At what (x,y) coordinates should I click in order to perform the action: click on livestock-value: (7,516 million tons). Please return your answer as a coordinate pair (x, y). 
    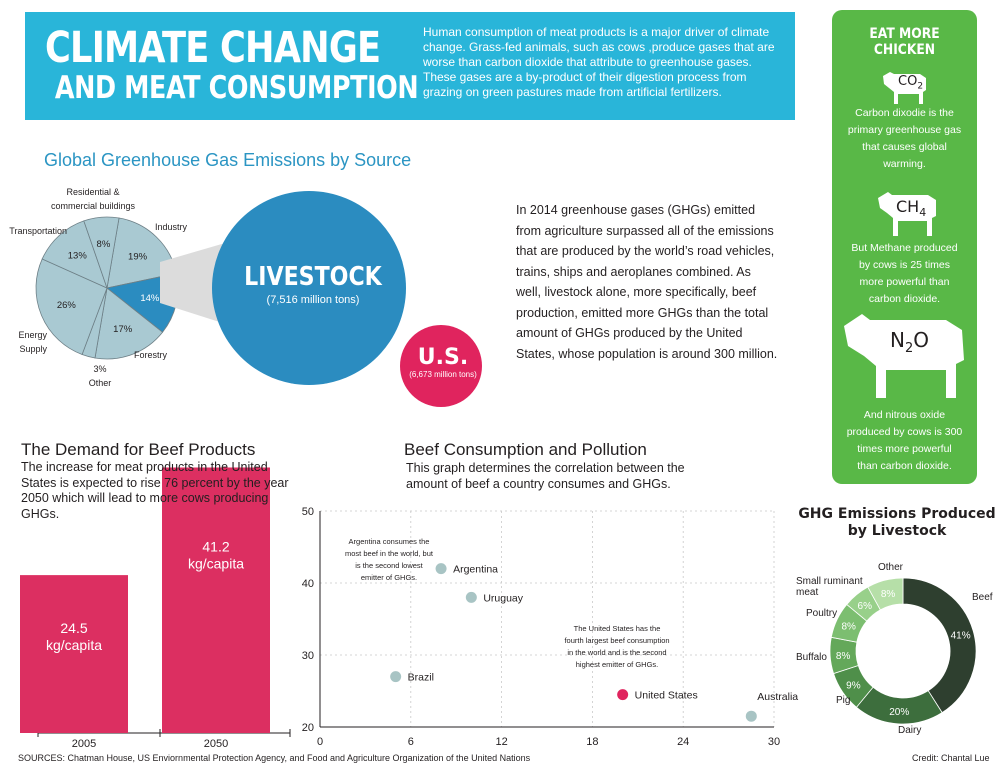
    Looking at the image, I should click on (313, 300).